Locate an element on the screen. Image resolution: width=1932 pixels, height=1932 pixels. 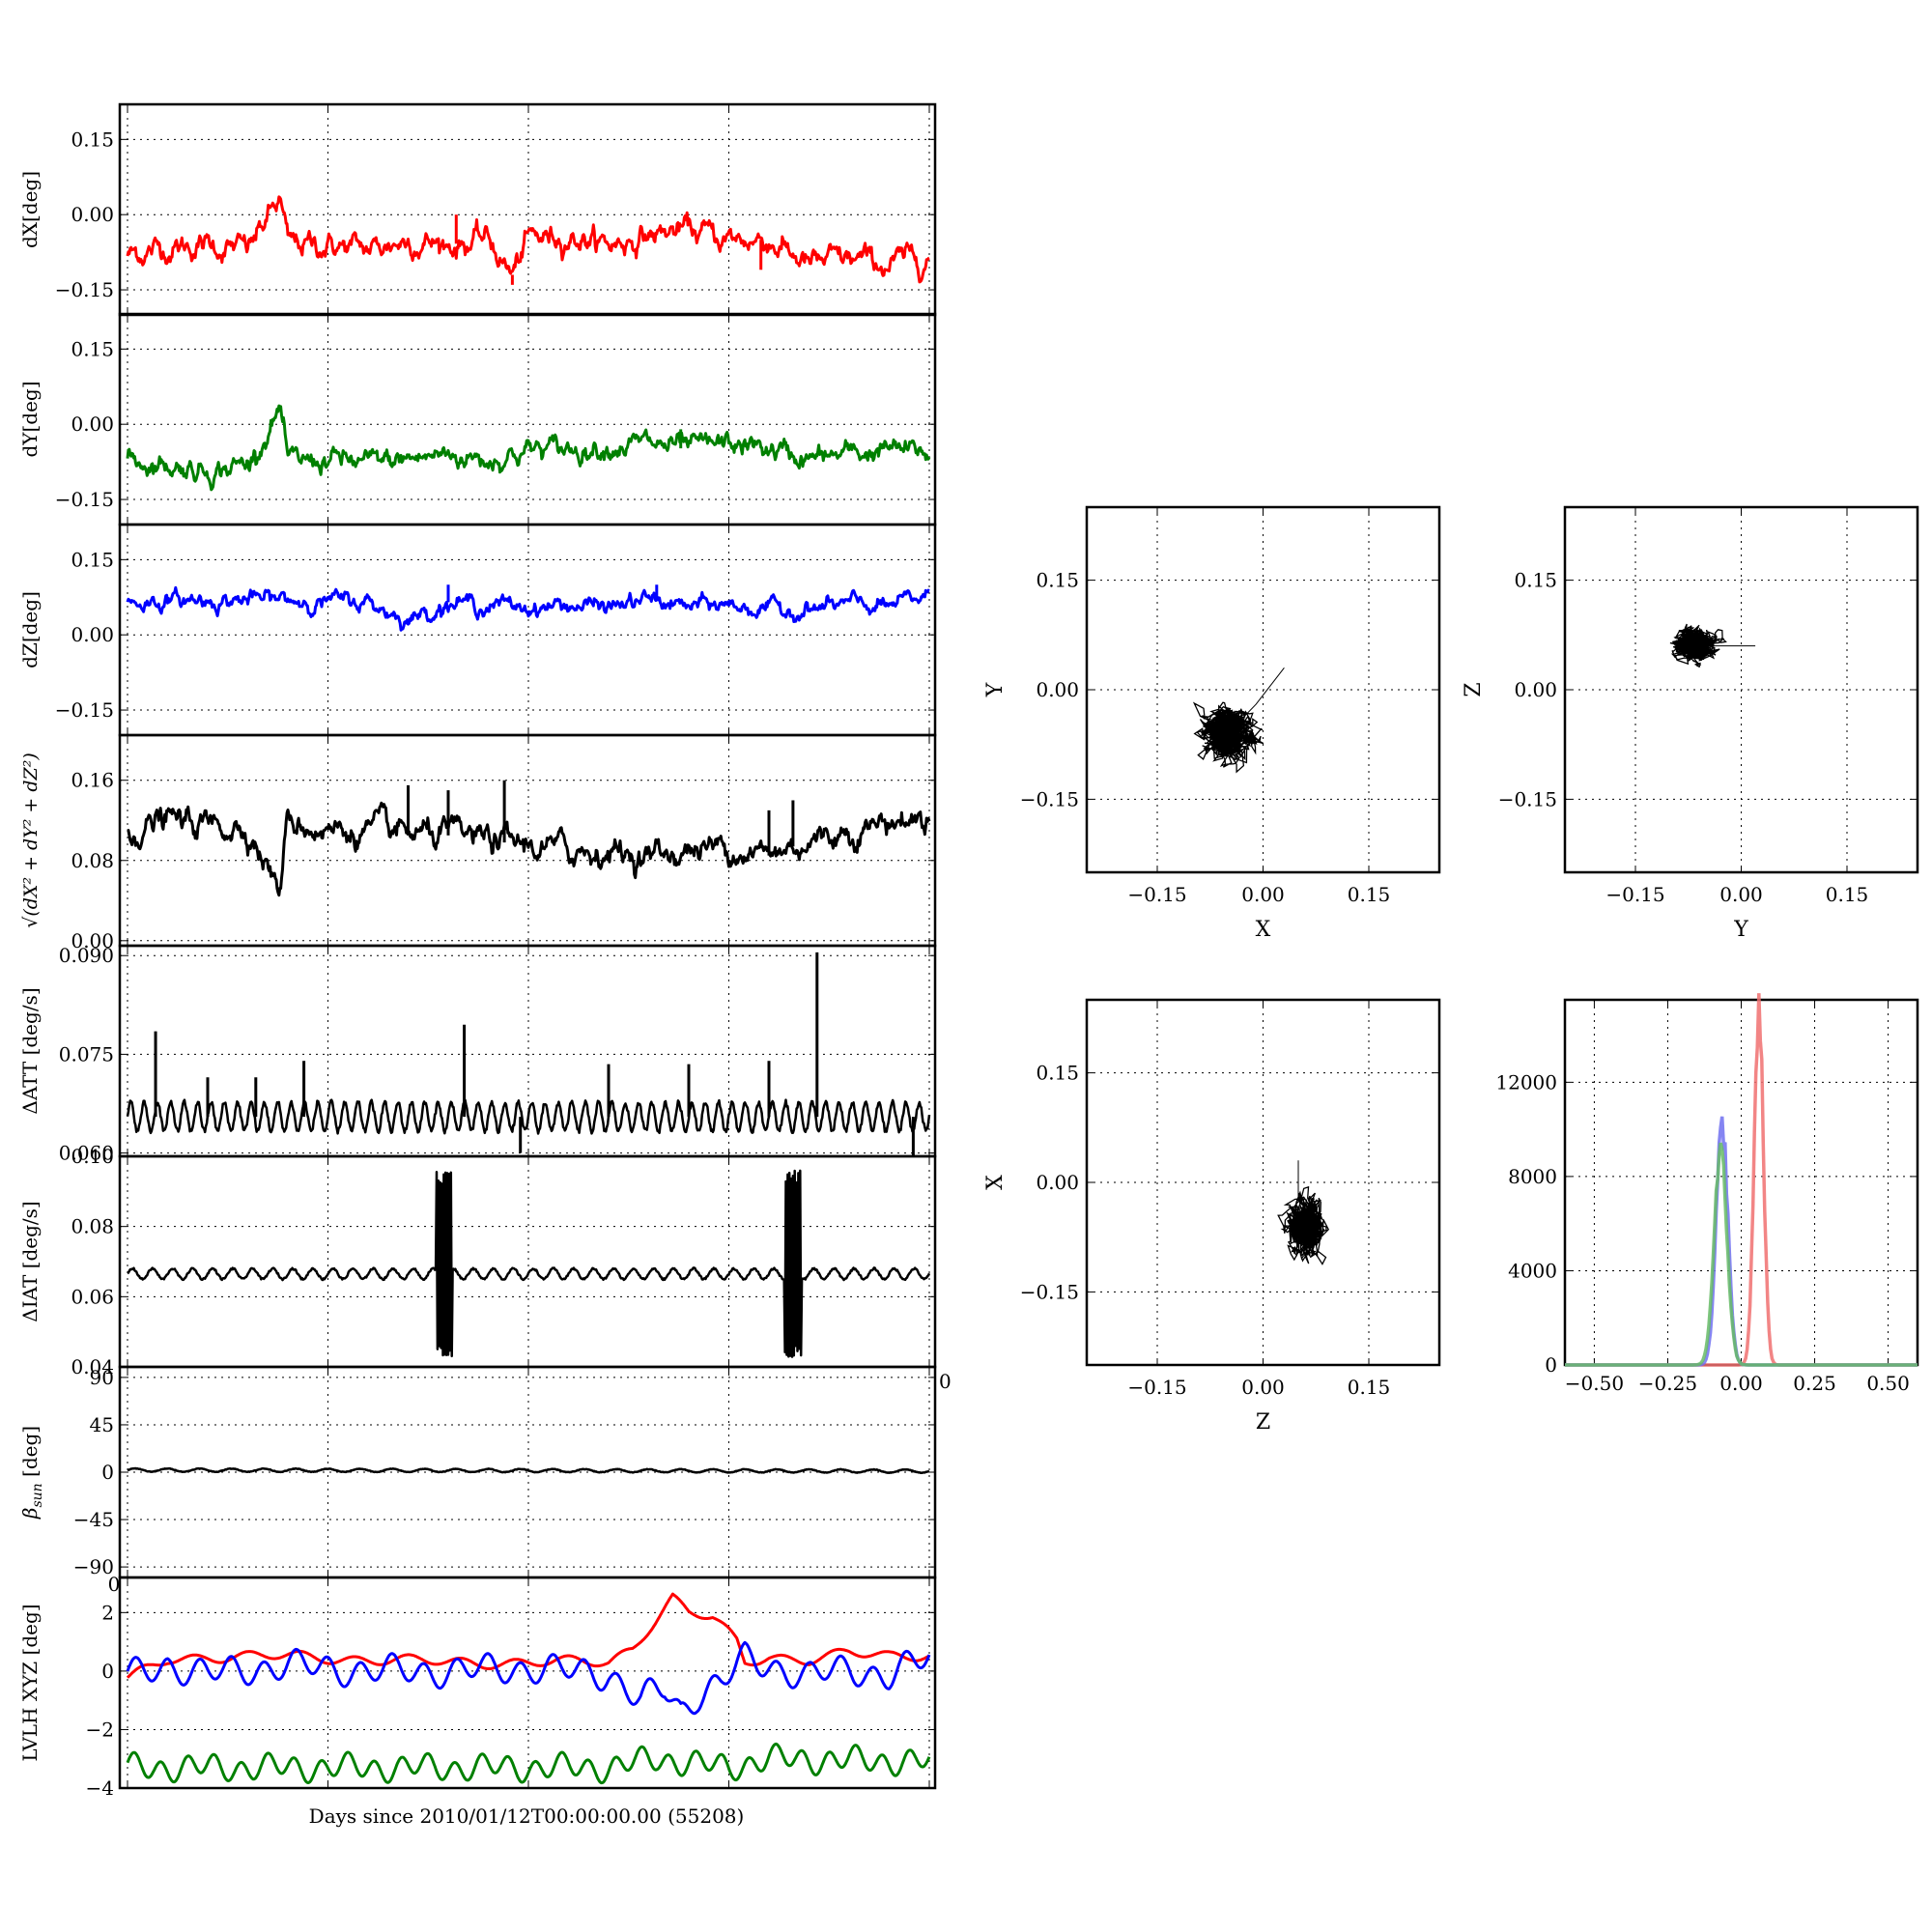
panel-hist: −0.50 −0.25 0.00 0.25 0.50 12000 8000 4000 0 is located at coordinates (1707, 1194).